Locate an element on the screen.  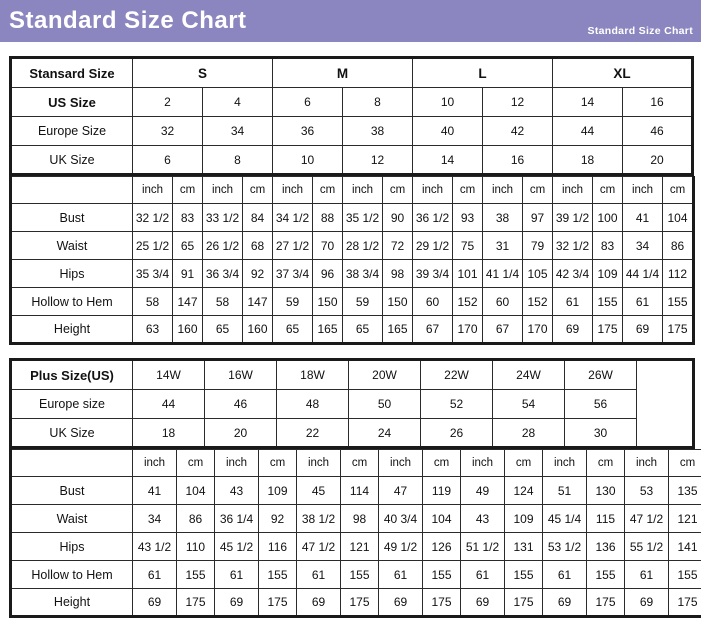
cell: 170 is located at coordinates (537, 329).